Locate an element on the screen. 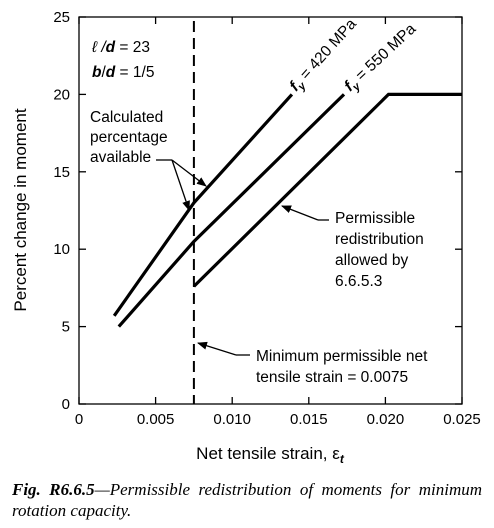  svg-text: Permissible is located at coordinates (375, 218).